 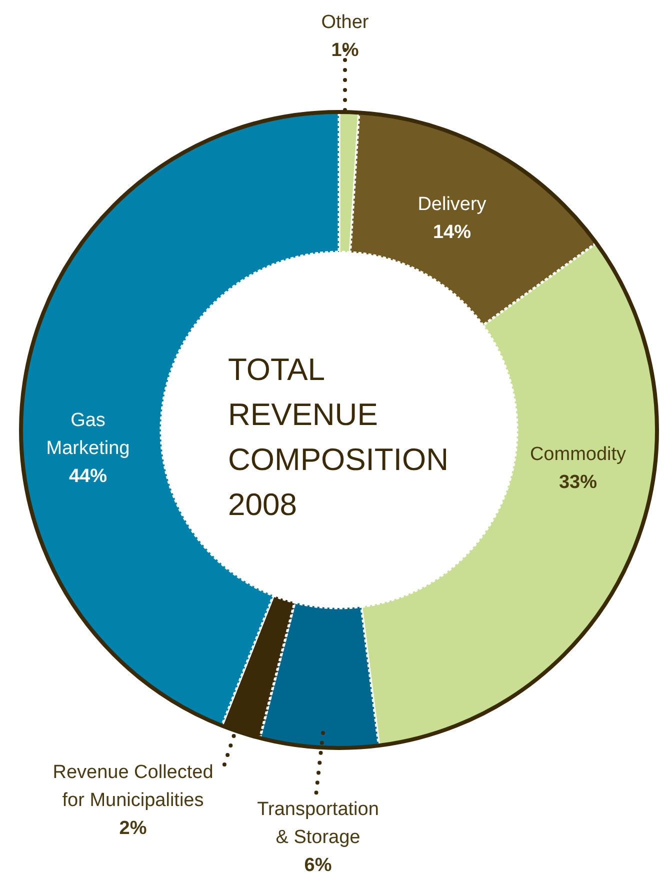 What do you see at coordinates (578, 454) in the screenshot?
I see `slice-label: Commodity` at bounding box center [578, 454].